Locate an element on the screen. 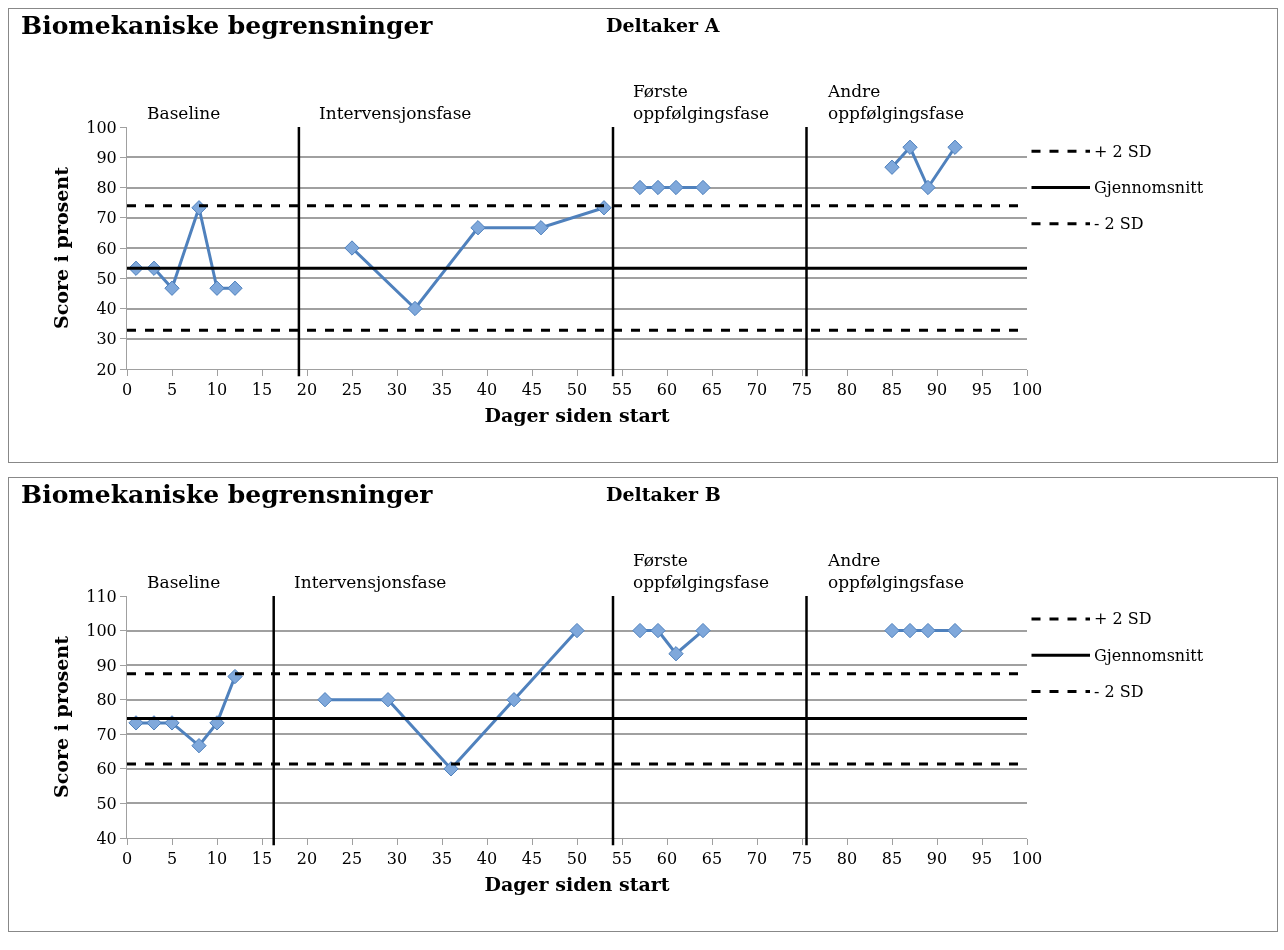 The width and height of the screenshot is (1284, 950). y-tick-label: 30 is located at coordinates (106, 339).